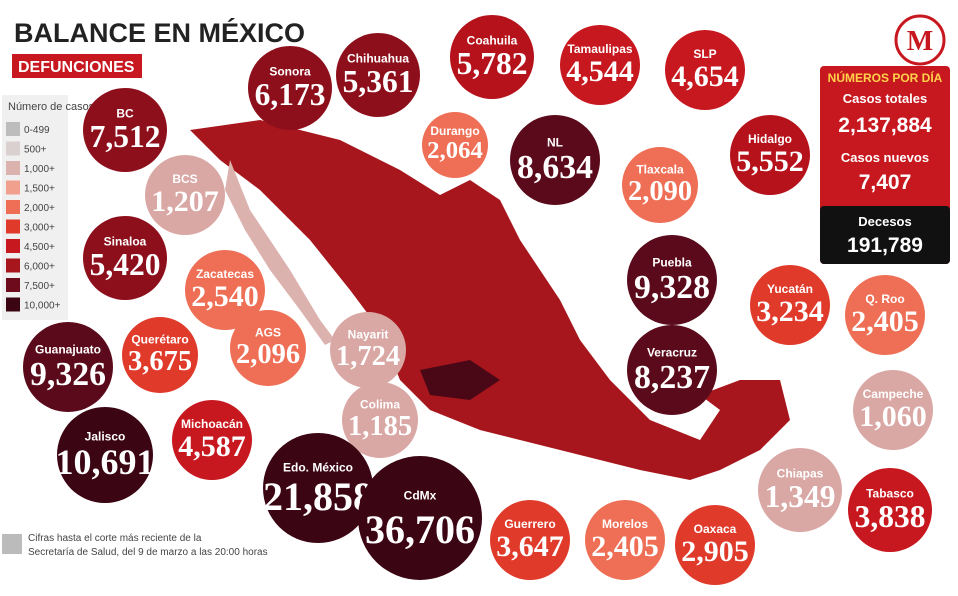  I want to click on panel-label: Casos totales, so click(885, 98).